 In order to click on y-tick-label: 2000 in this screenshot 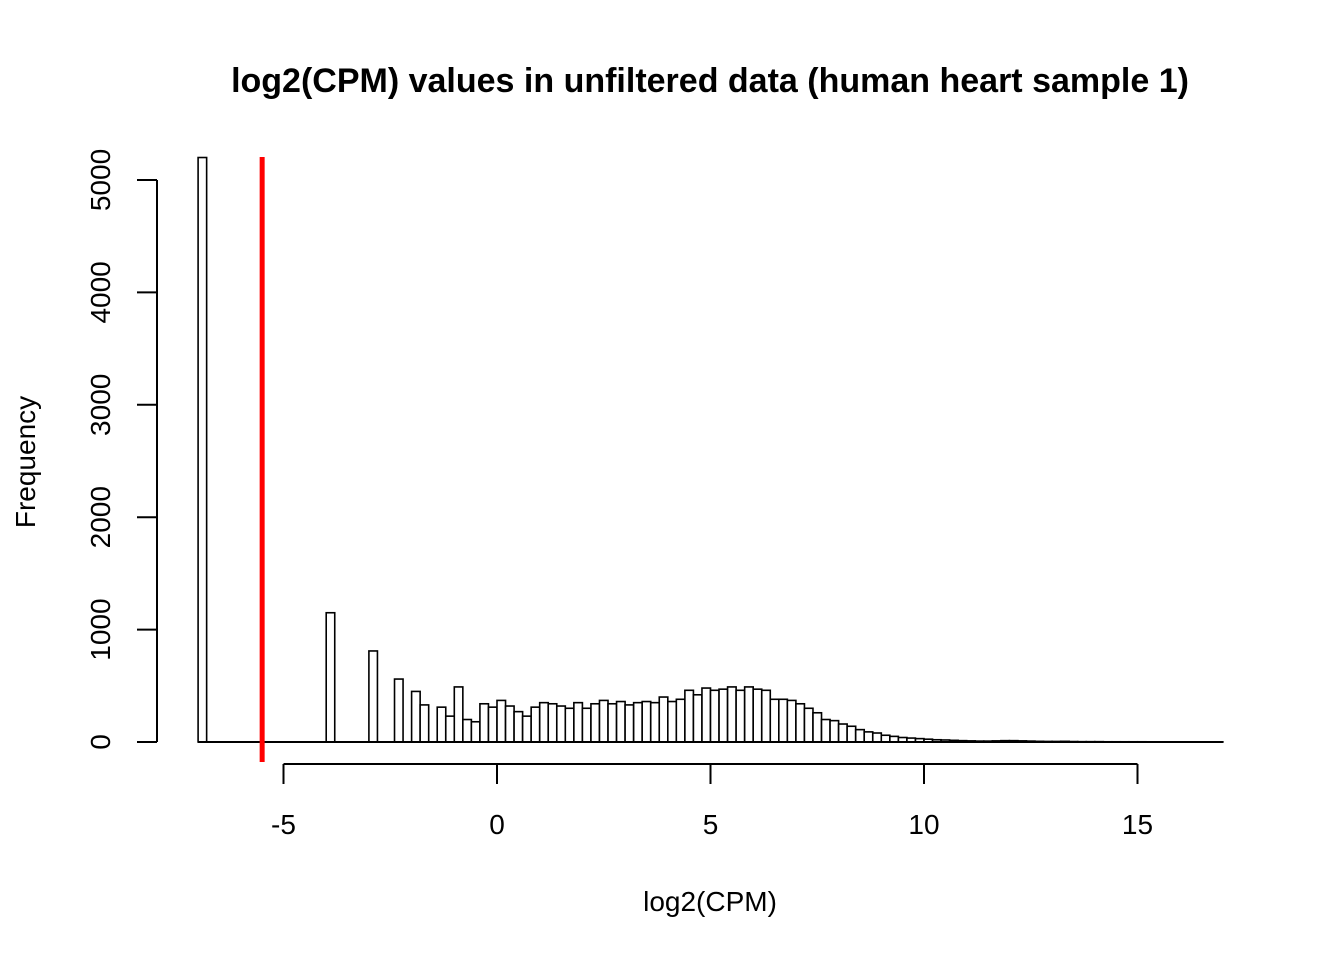, I will do `click(100, 517)`.